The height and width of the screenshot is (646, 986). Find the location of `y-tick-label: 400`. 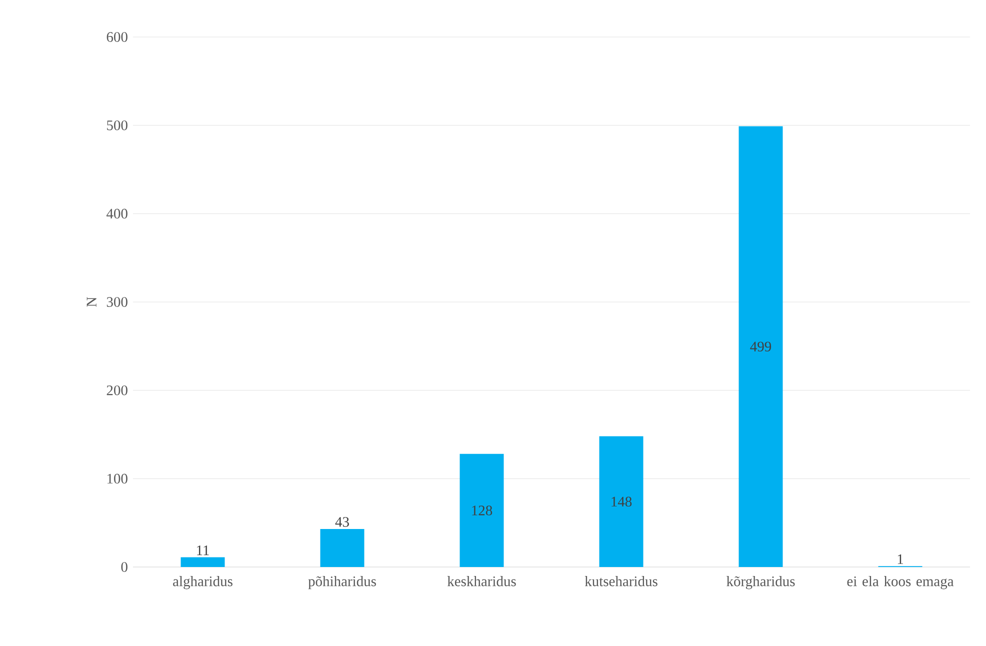

y-tick-label: 400 is located at coordinates (117, 213).